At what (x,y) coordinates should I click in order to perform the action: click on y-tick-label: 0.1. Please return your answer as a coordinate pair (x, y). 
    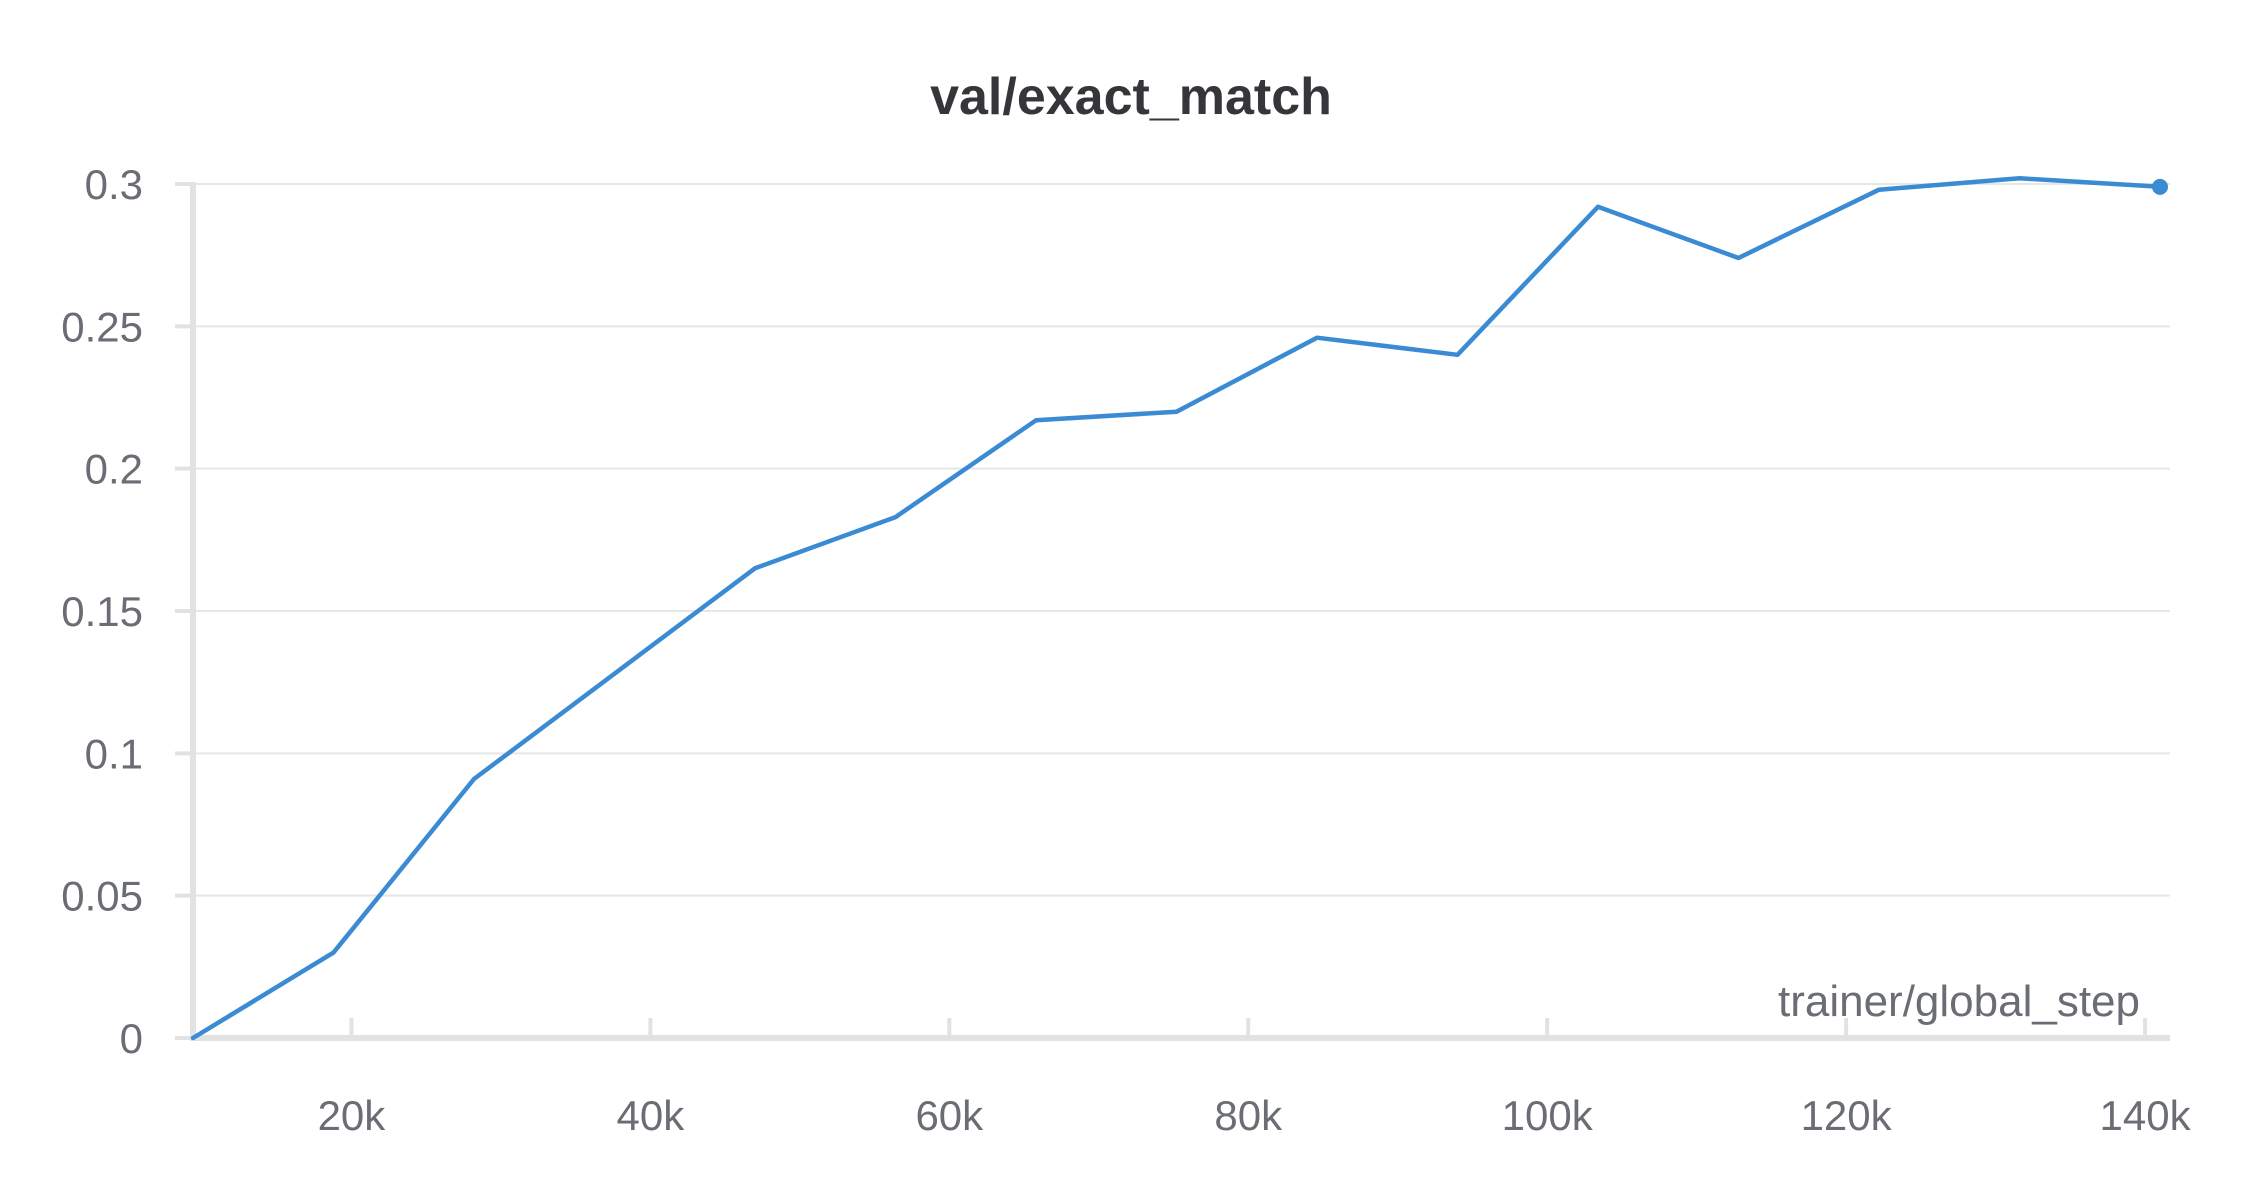
    Looking at the image, I should click on (114, 753).